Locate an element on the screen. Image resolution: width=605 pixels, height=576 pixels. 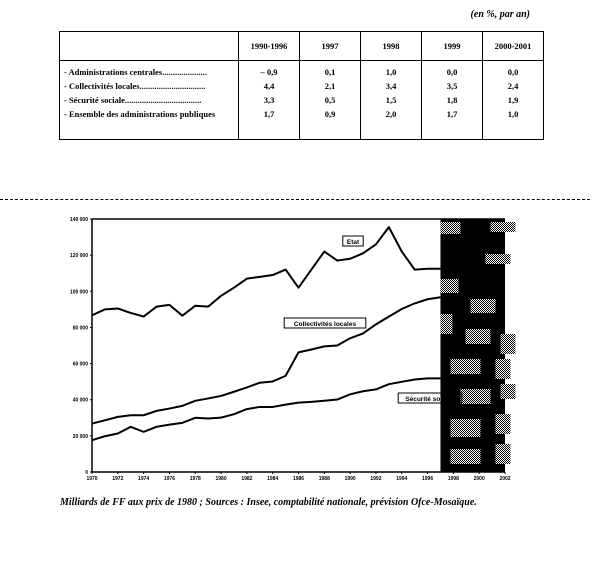
column-header: 2000-2001 is located at coordinates (513, 46).